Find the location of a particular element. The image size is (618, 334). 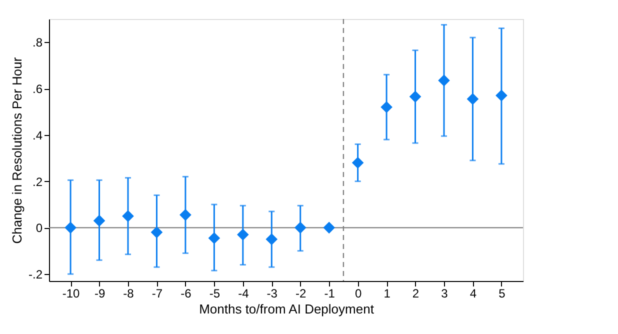

x-tick-label: -10 is located at coordinates (71, 293).